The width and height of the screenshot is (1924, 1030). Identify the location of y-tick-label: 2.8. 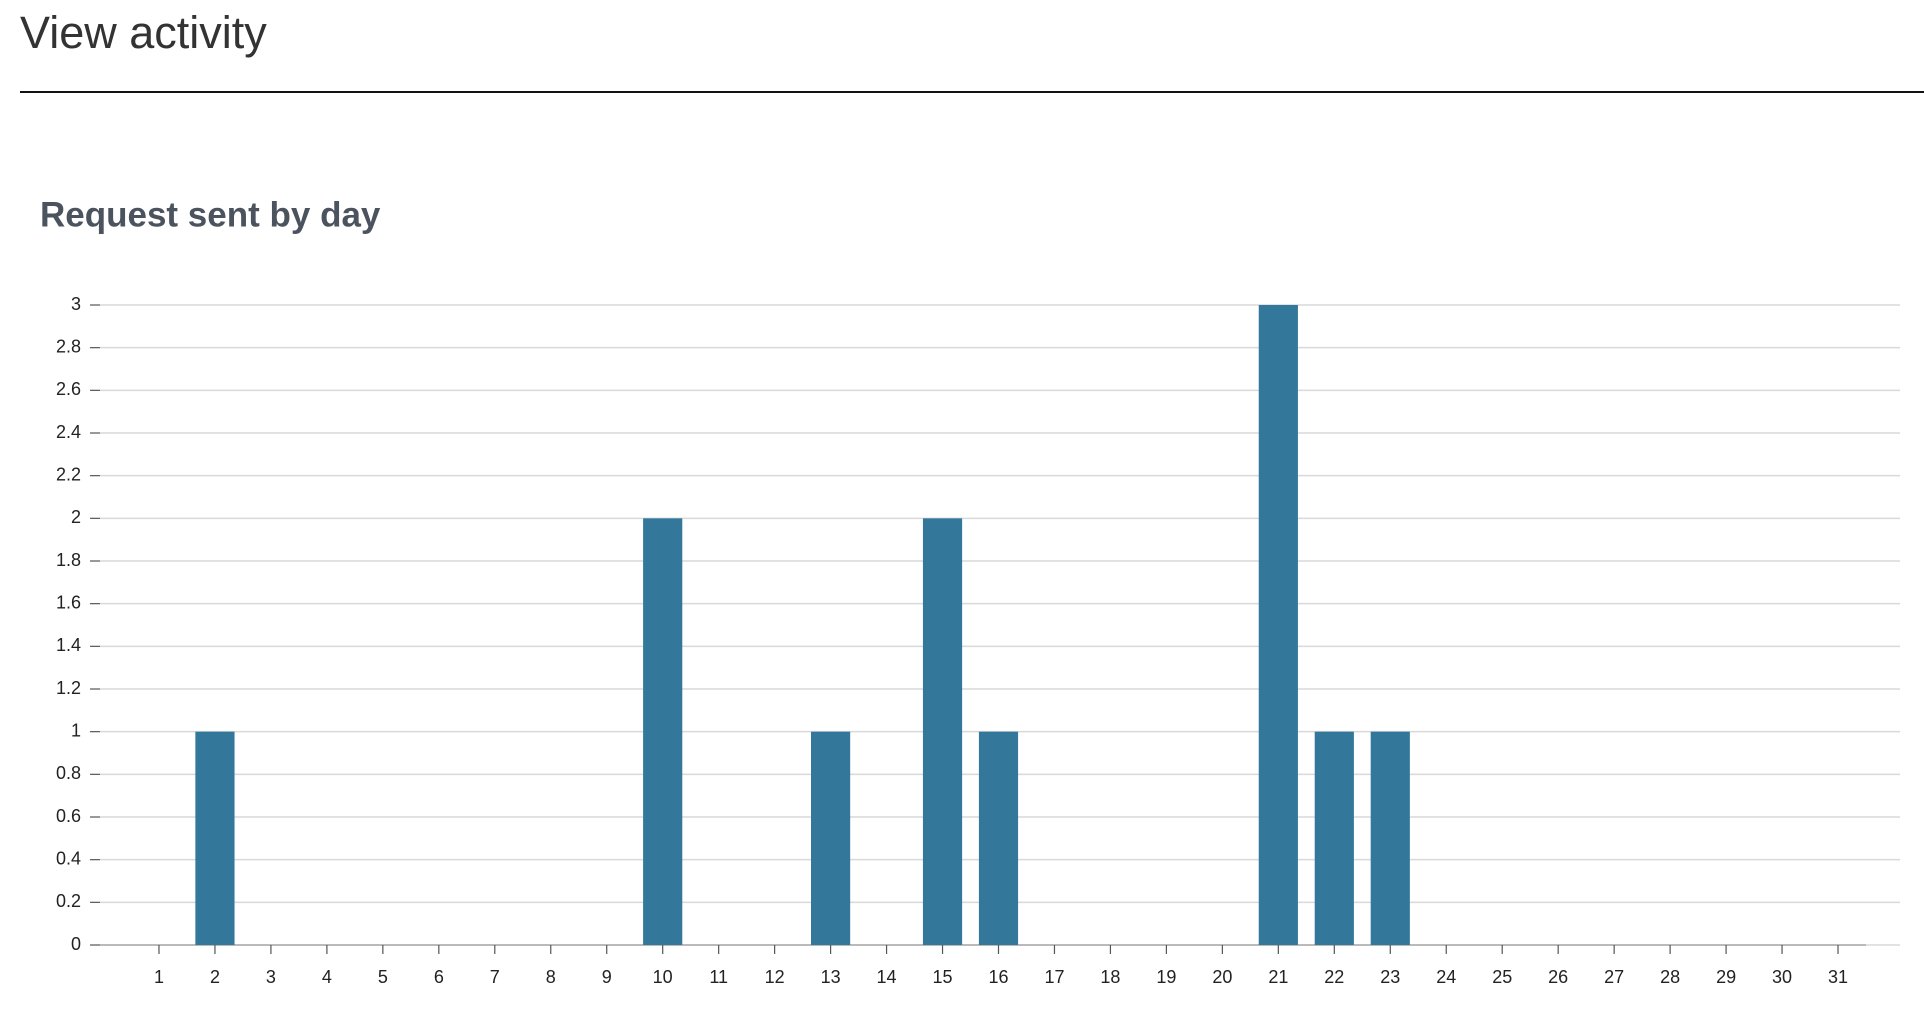
(68, 346).